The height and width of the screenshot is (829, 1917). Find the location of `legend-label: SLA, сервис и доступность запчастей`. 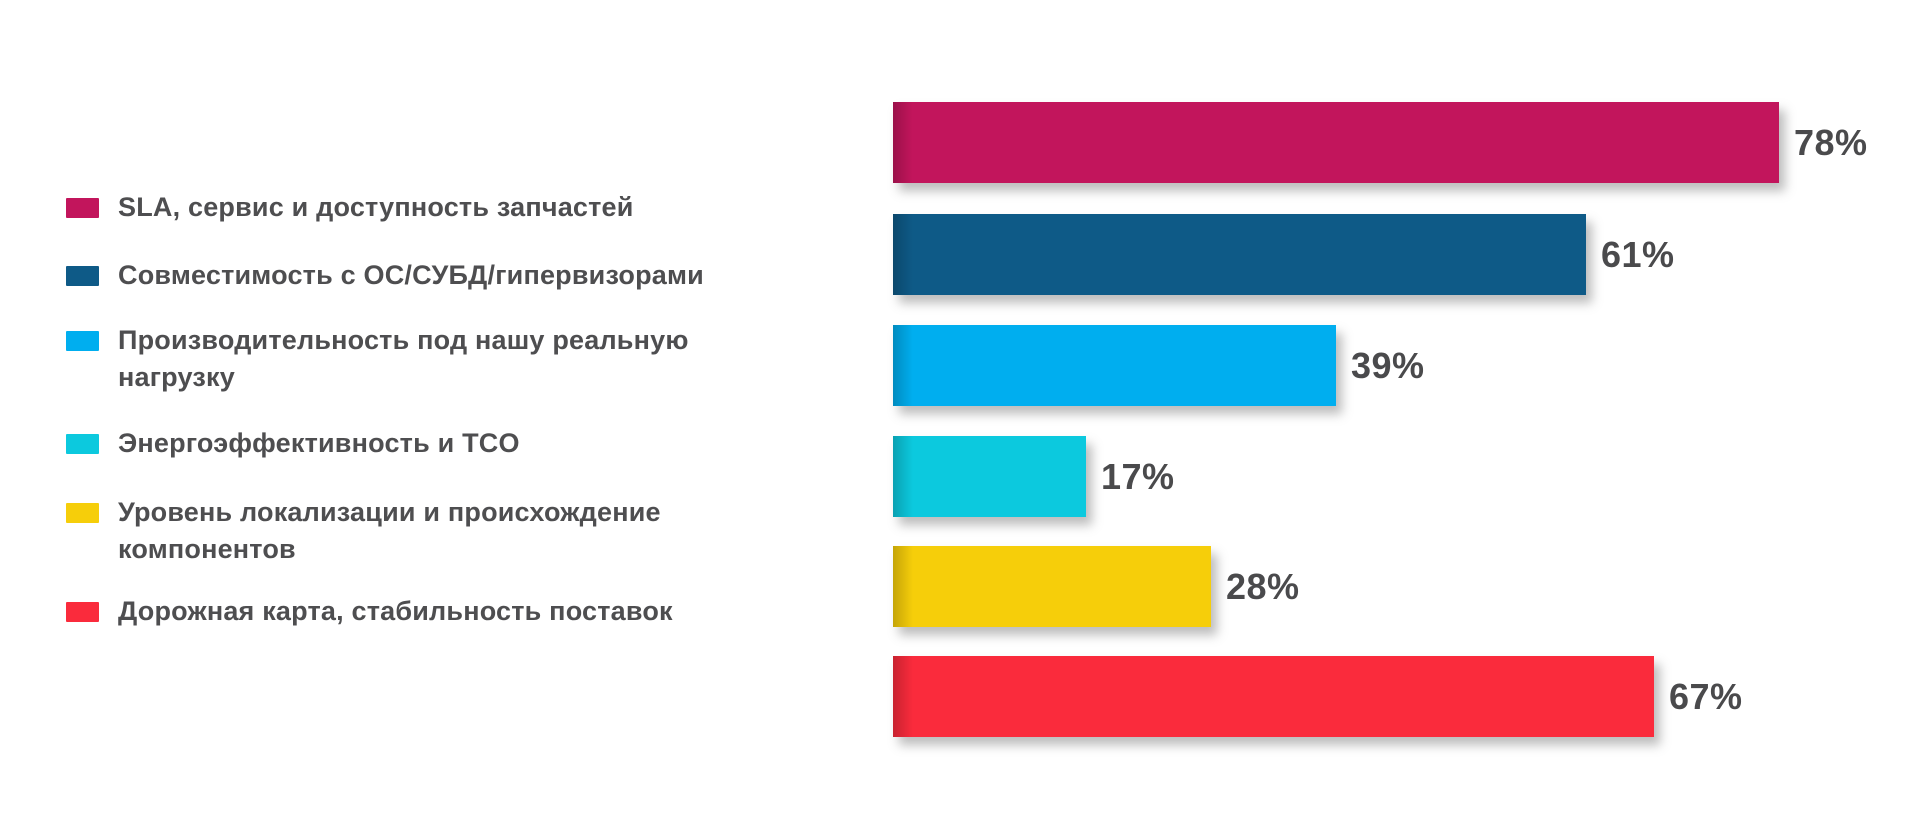

legend-label: SLA, сервис и доступность запчастей is located at coordinates (376, 207).